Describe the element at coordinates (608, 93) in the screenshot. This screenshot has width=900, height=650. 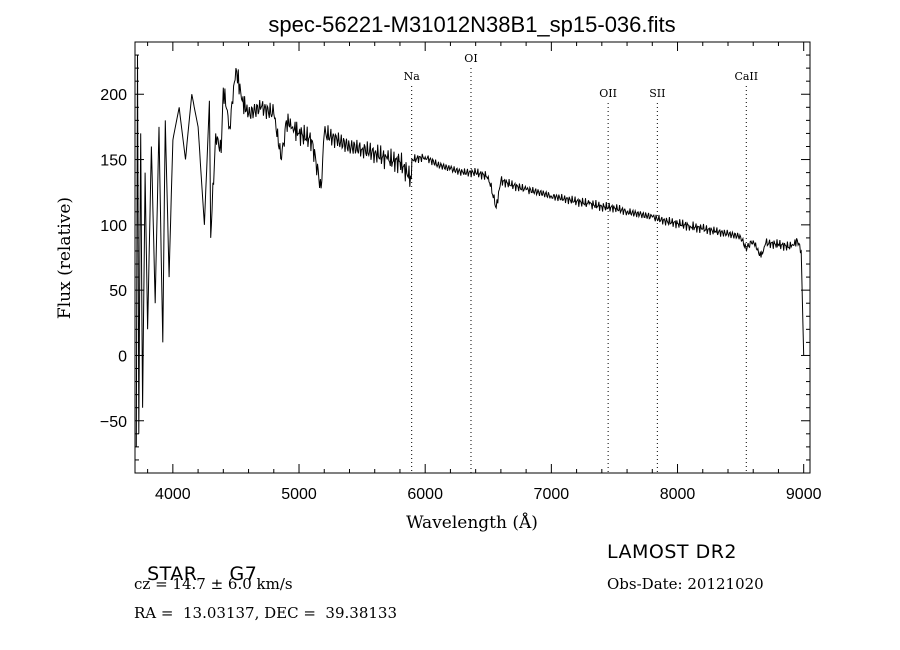
I see `line-label-oii: OII` at that location.